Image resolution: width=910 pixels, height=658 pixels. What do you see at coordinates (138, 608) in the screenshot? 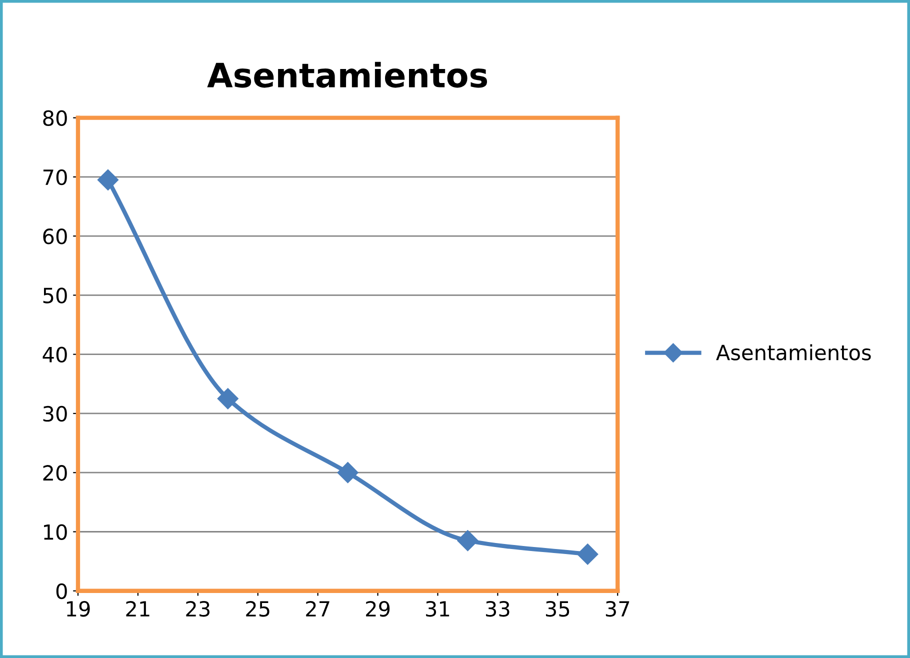
I see `x-tick-label: 21` at bounding box center [138, 608].